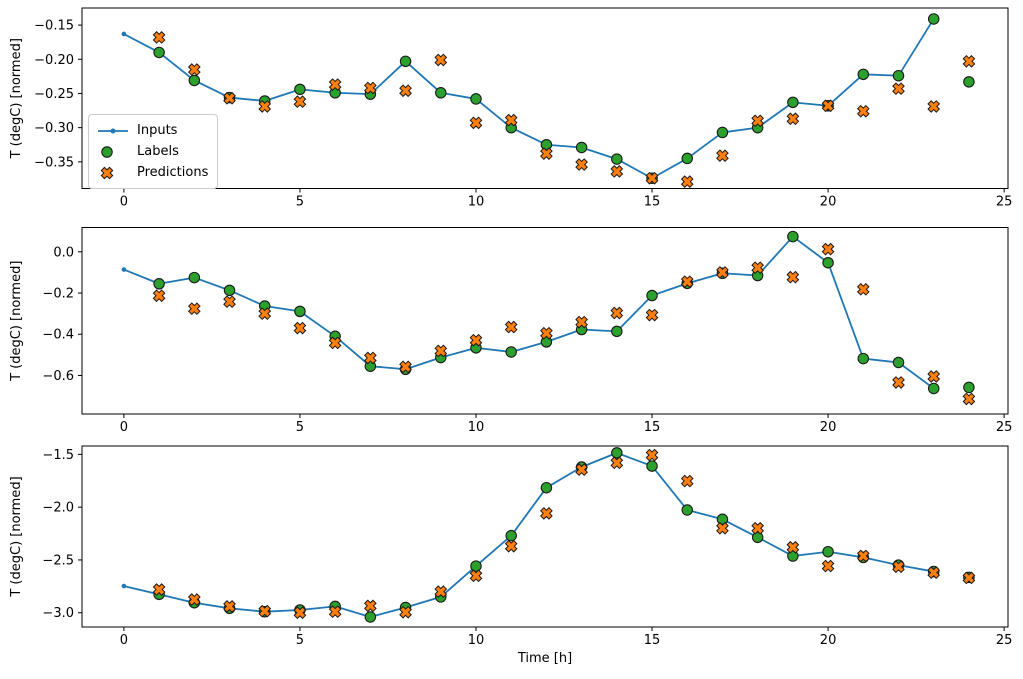  I want to click on y-tick-label: −0.4, so click(58, 335).